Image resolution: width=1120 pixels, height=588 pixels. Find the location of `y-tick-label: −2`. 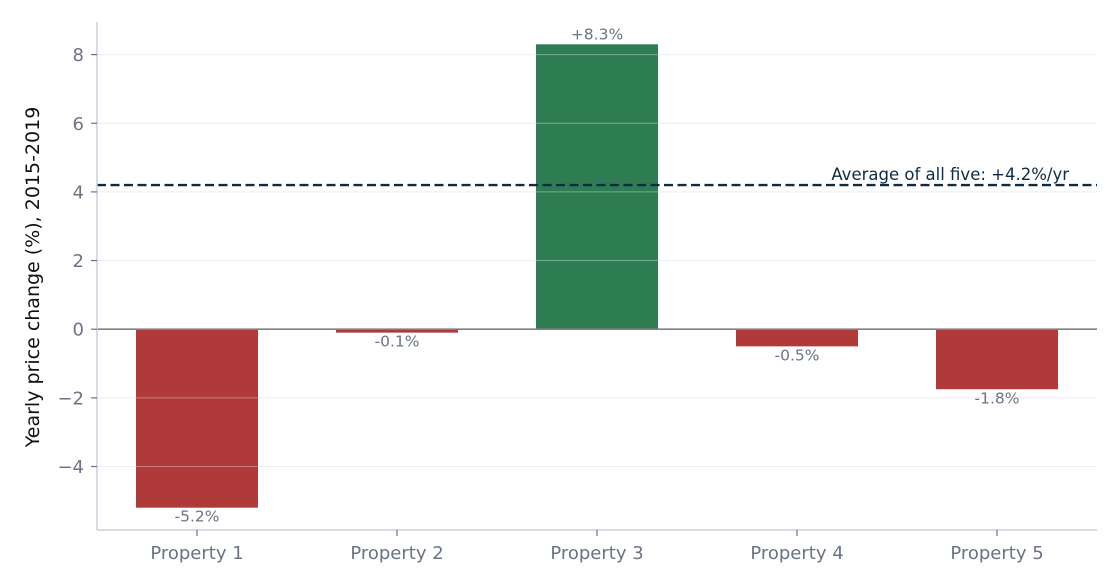

y-tick-label: −2 is located at coordinates (70, 398).